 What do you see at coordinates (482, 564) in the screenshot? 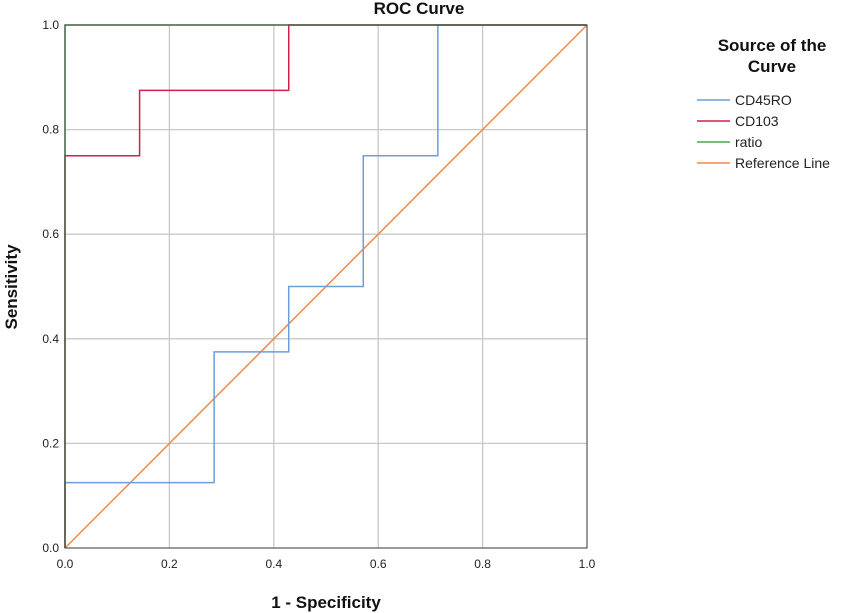
I see `x-tick-label: 0.8` at bounding box center [482, 564].